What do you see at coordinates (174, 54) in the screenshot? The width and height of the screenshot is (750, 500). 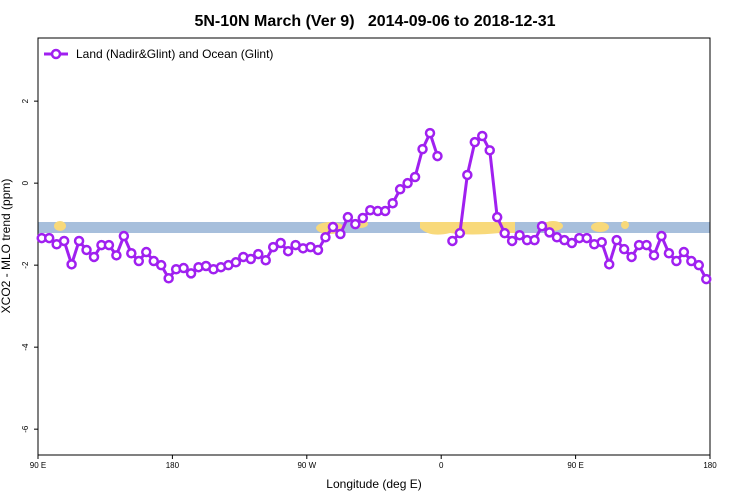 I see `legend-label: Land (Nadir&Glint) and Ocean (Glint)` at bounding box center [174, 54].